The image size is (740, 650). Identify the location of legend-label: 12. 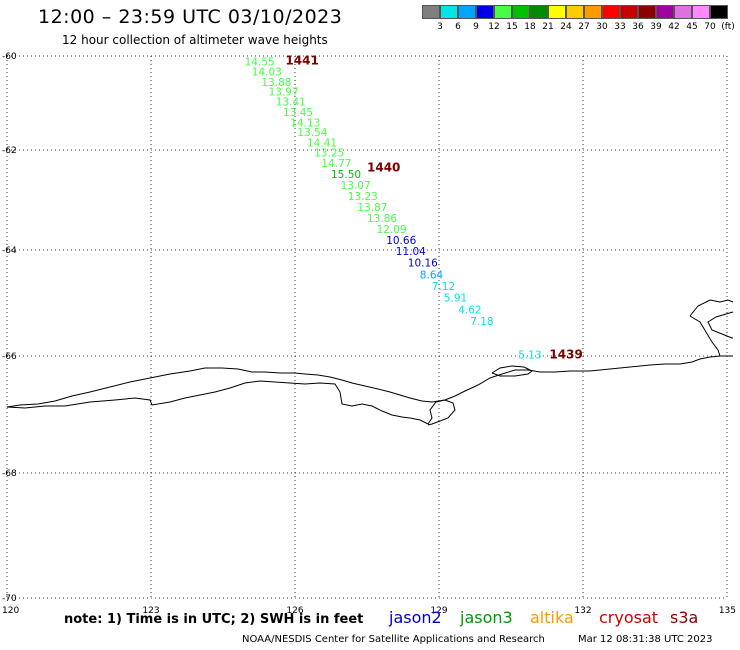
(494, 27).